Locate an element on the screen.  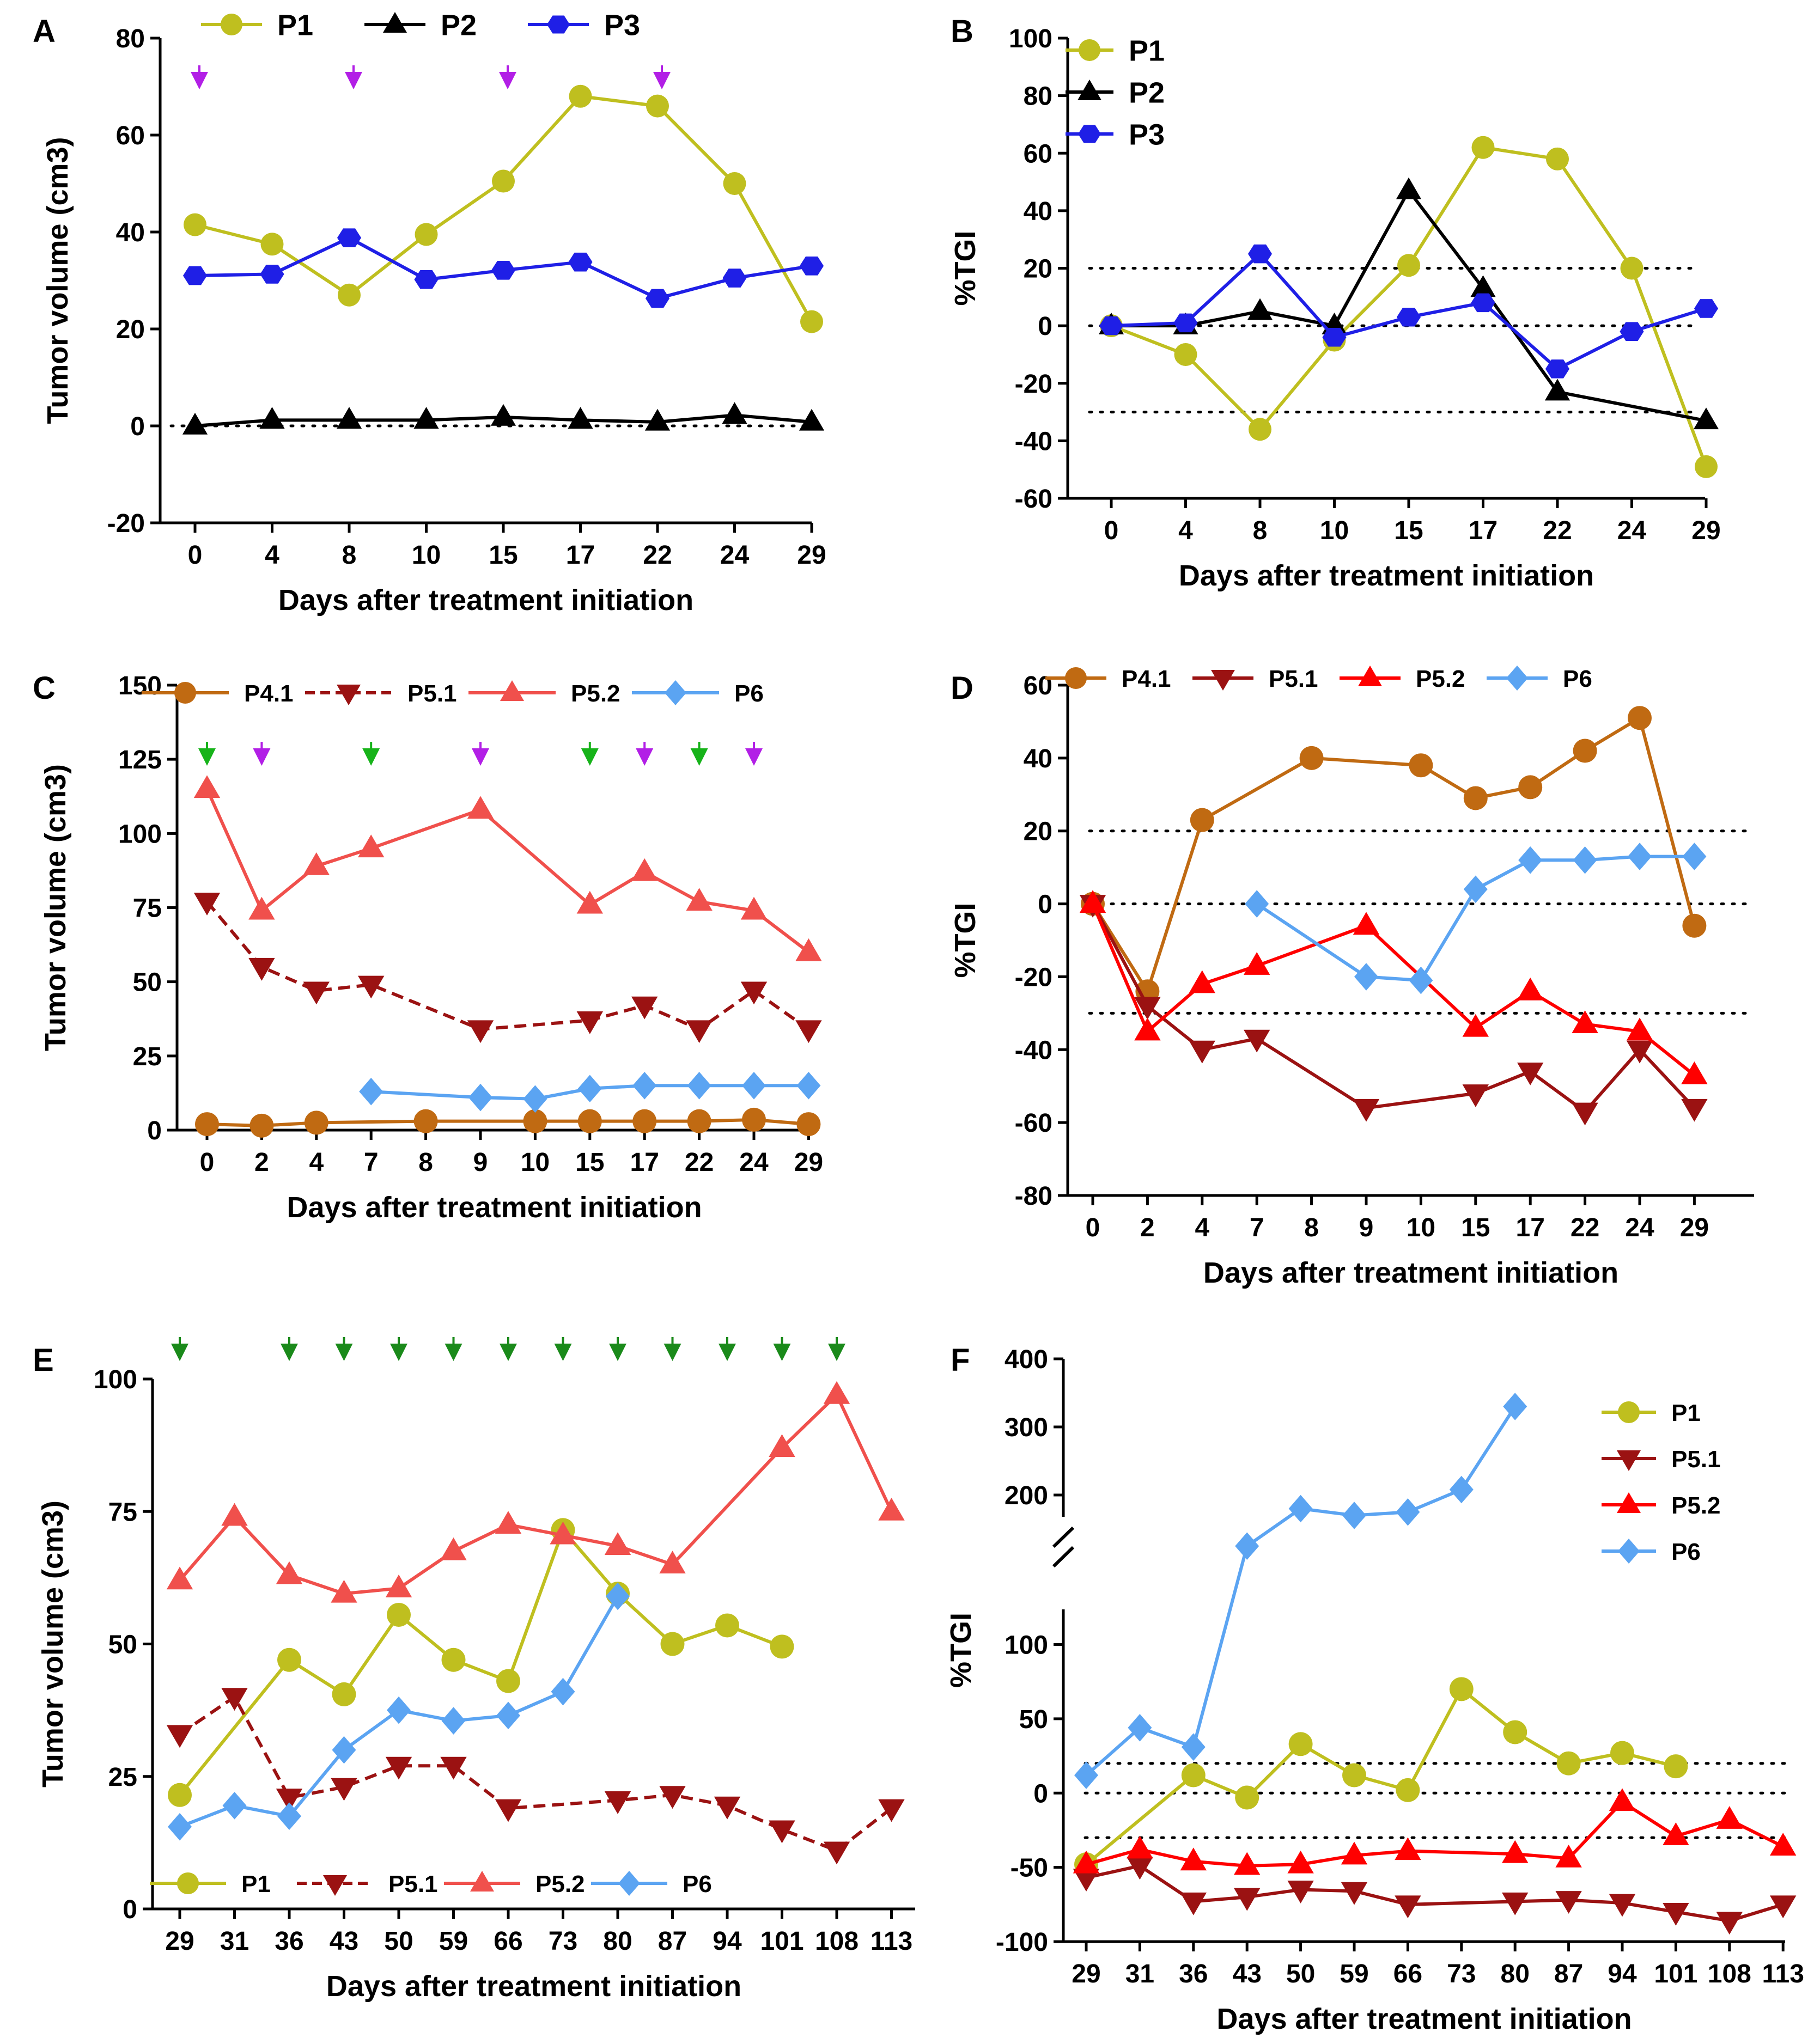
legend-label: P5.1 is located at coordinates (1696, 1459).